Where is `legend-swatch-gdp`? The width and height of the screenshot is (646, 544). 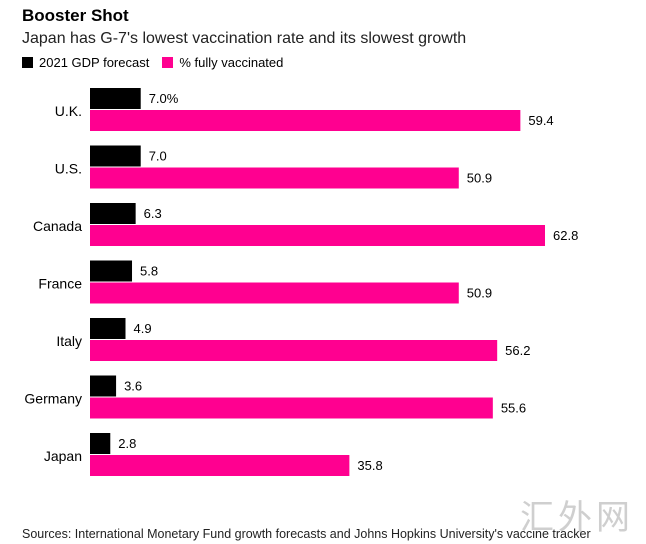 legend-swatch-gdp is located at coordinates (27, 62).